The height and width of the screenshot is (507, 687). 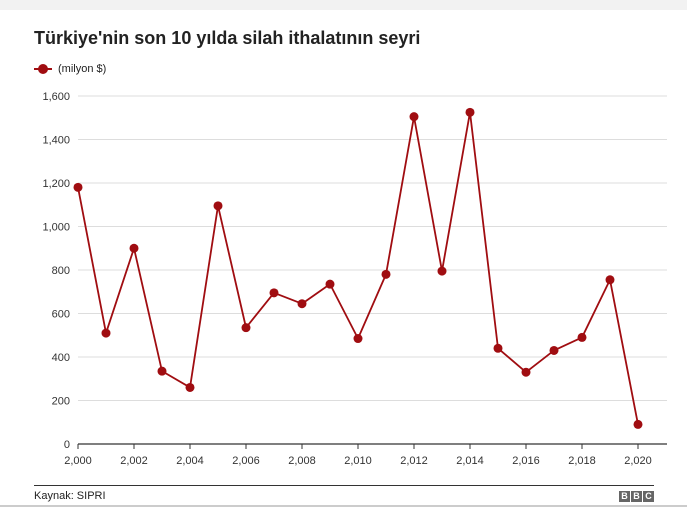 I want to click on y-tick-label: 200, so click(x=61, y=402).